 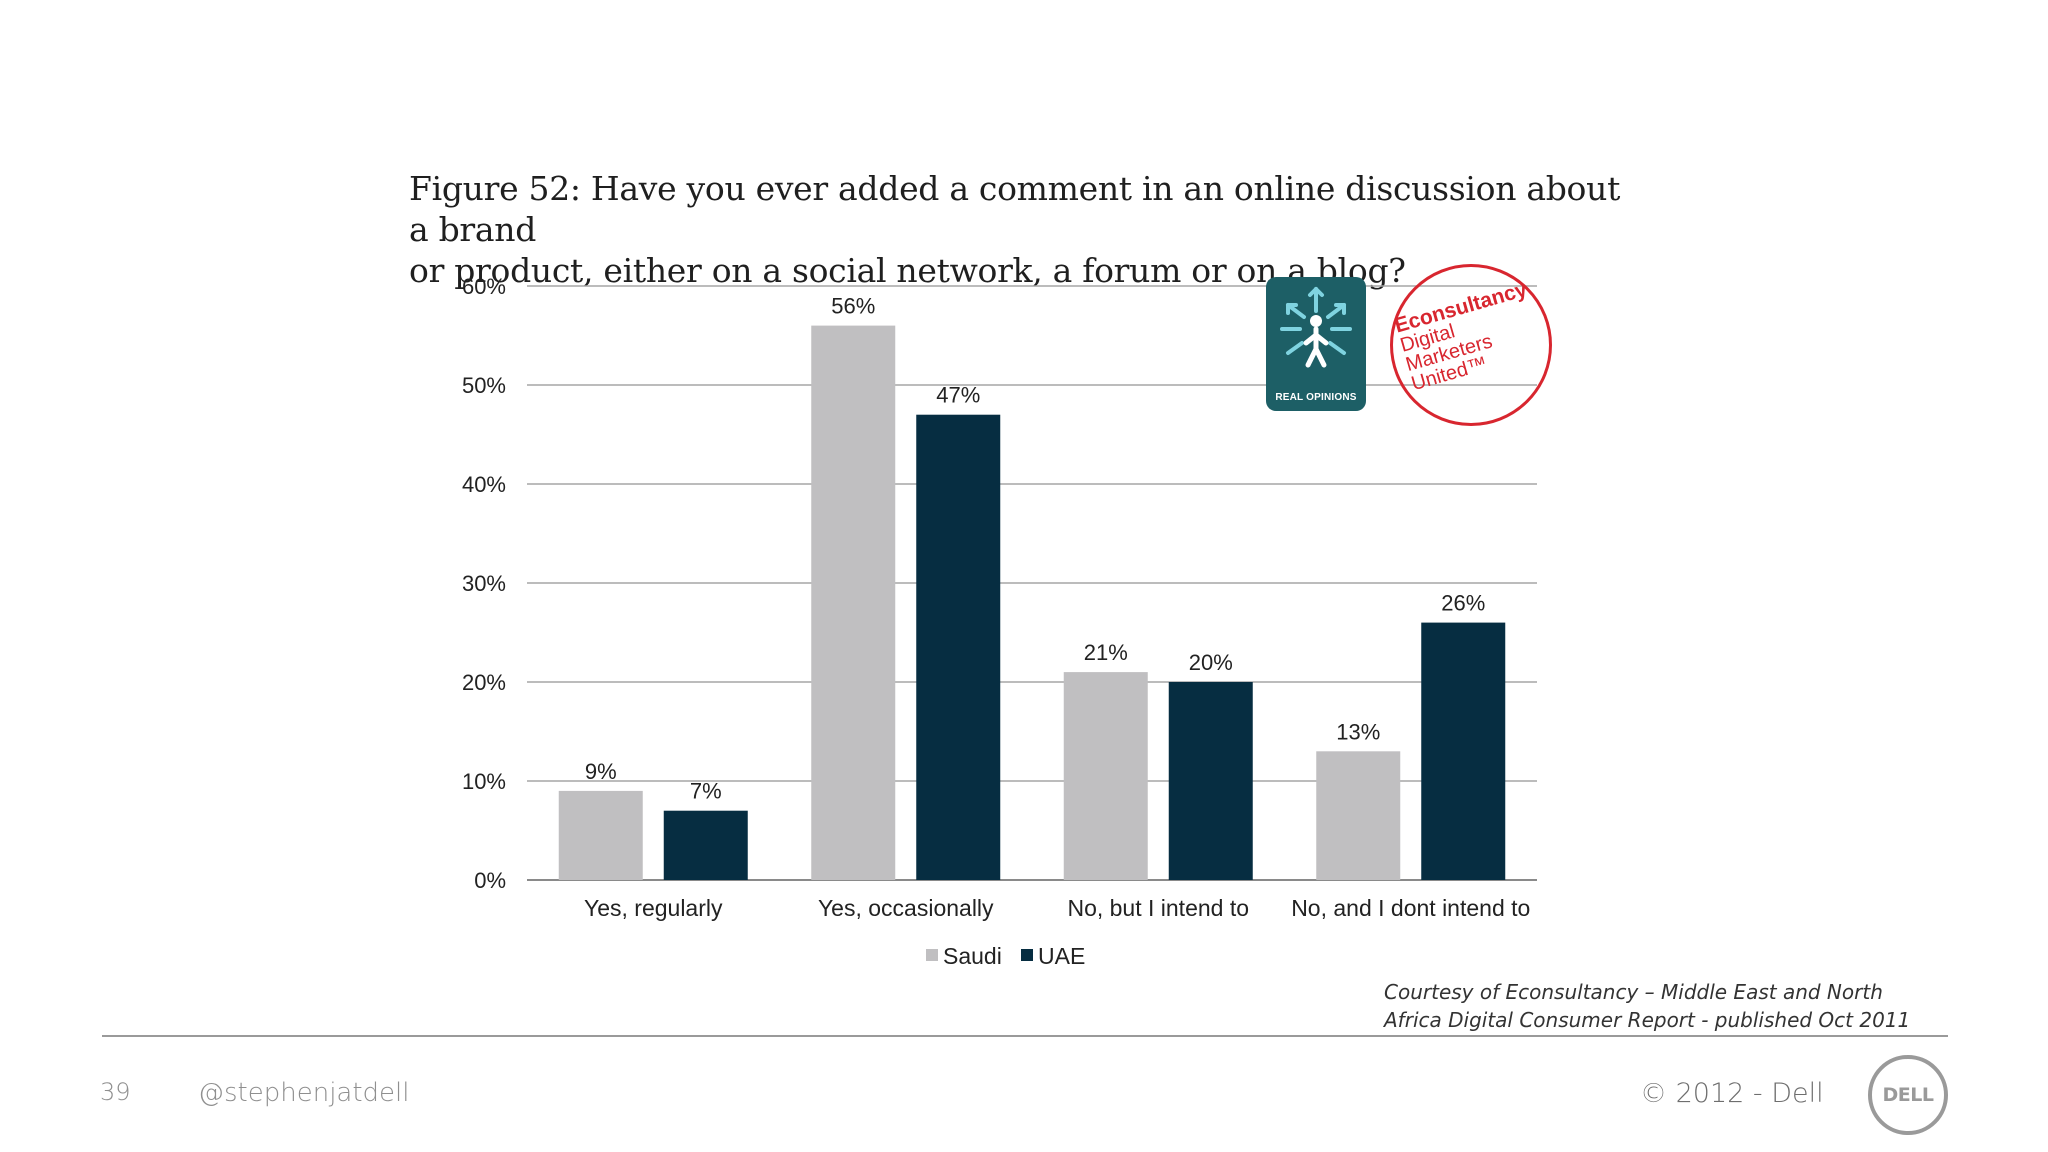 I want to click on legend-swatch-saudi, so click(x=932, y=955).